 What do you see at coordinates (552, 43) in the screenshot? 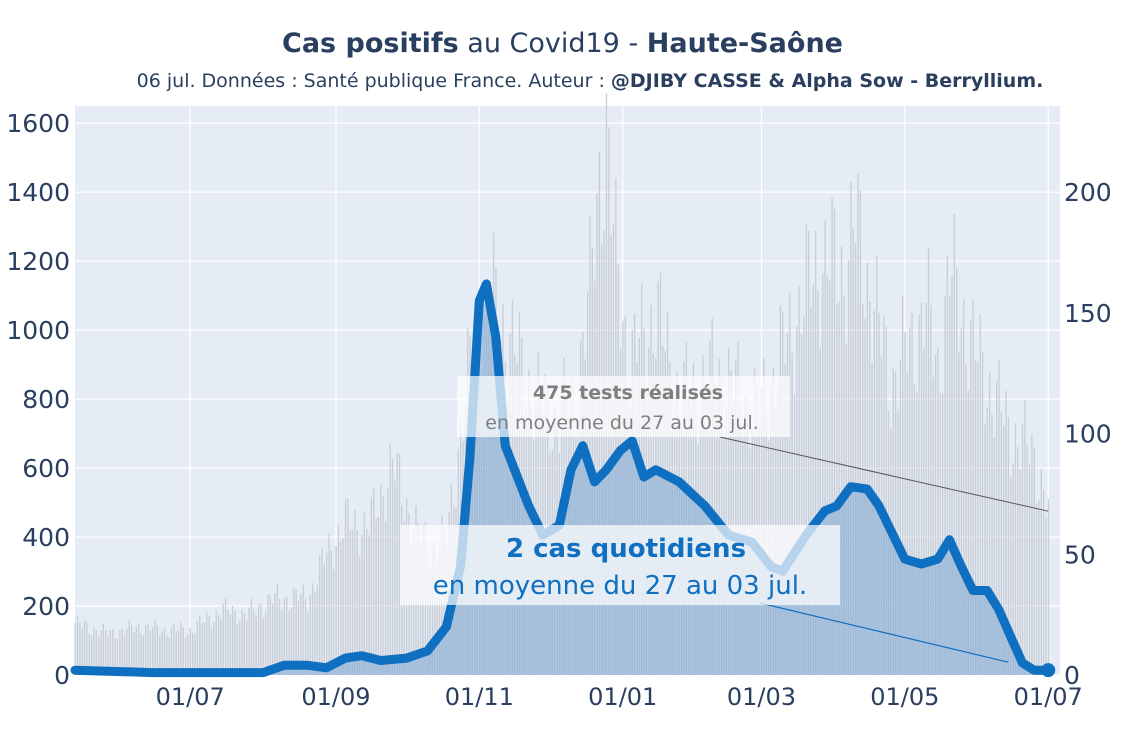
I see `title-middle-part: au Covid19 -` at bounding box center [552, 43].